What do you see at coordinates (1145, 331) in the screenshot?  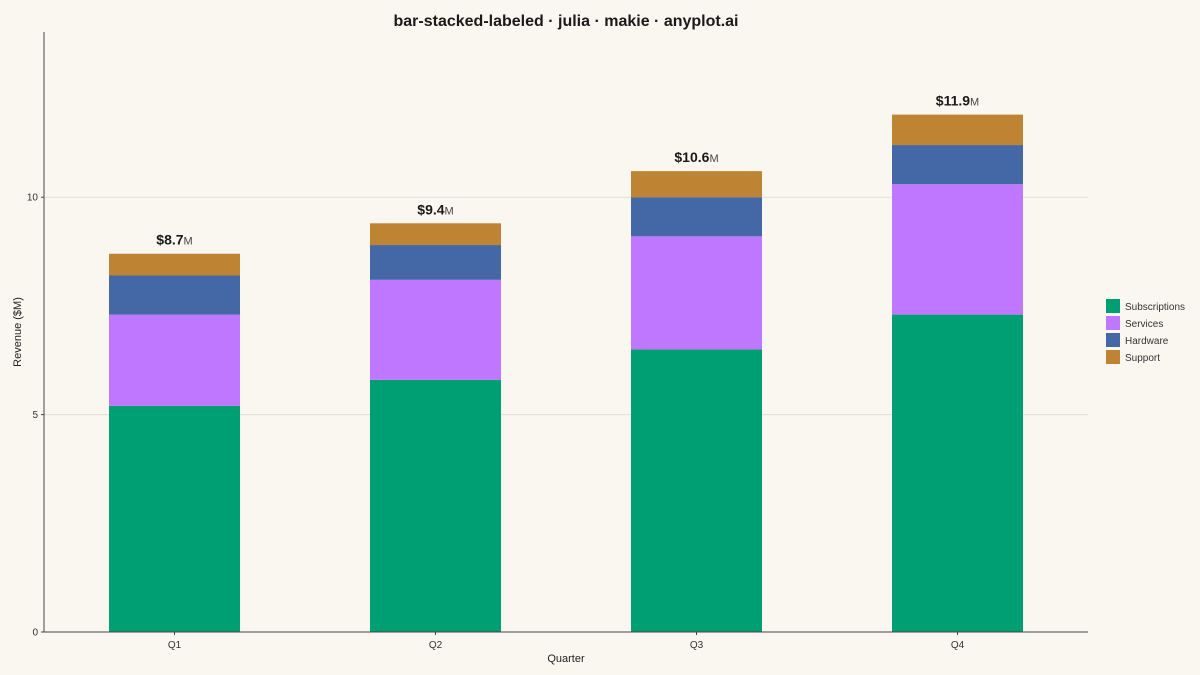 I see `legend: Subscriptions Services Hardware Support` at bounding box center [1145, 331].